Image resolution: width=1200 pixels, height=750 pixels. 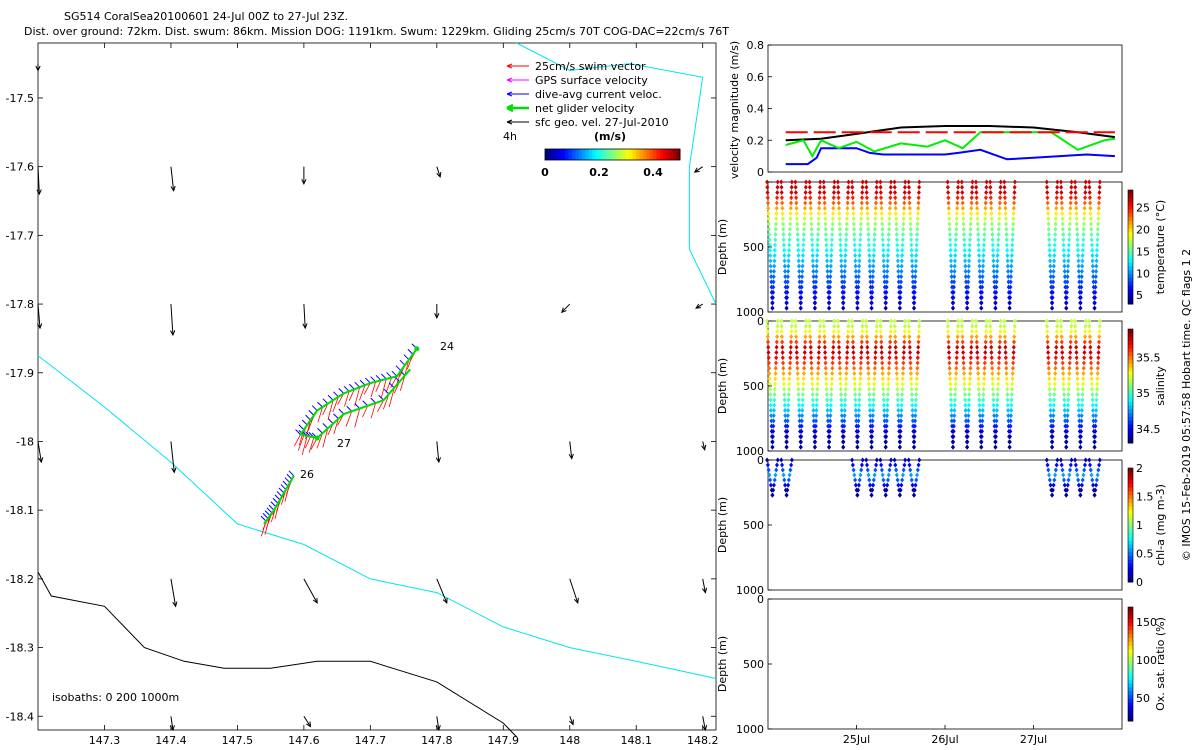 I want to click on oxygen-ylabel: Depth (m), so click(x=722, y=664).